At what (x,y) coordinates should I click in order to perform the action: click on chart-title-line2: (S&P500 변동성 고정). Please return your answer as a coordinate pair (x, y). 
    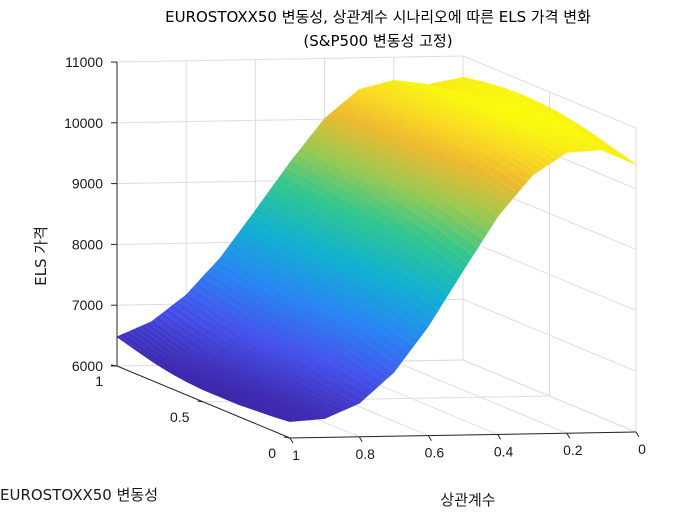
    Looking at the image, I should click on (377, 41).